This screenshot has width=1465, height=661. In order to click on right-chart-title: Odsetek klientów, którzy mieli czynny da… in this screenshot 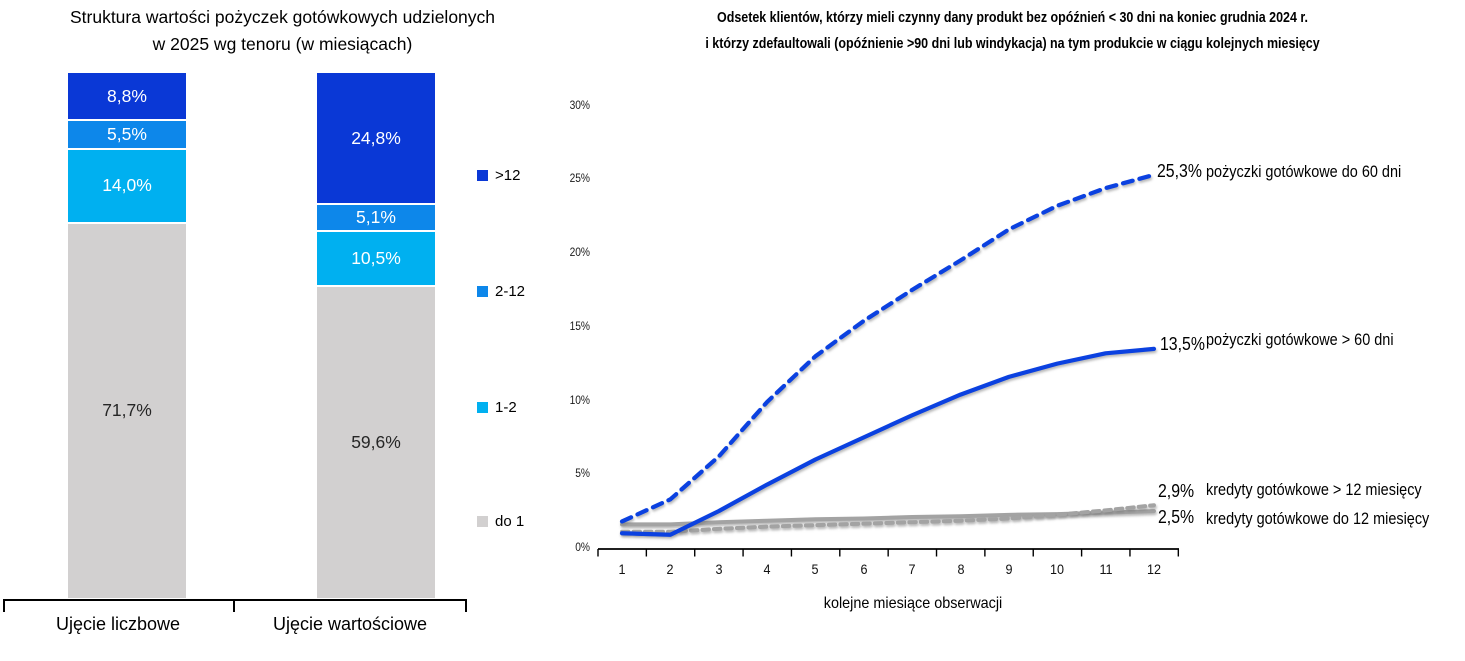, I will do `click(1013, 31)`.